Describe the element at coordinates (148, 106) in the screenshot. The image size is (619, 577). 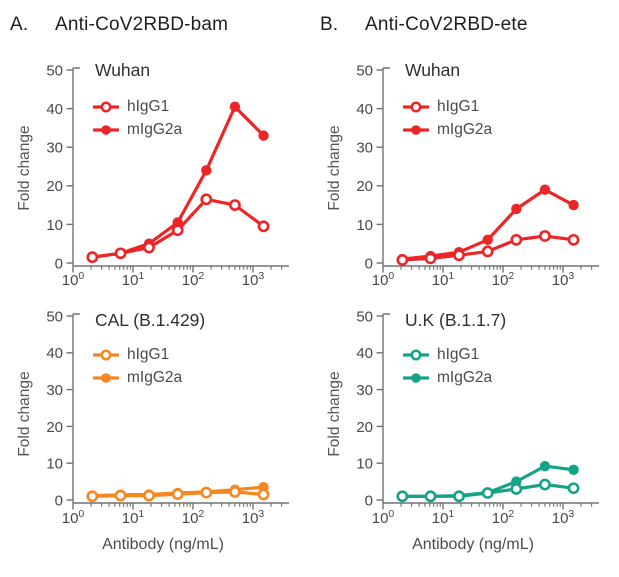
I see `legend-label: hIgG1` at that location.